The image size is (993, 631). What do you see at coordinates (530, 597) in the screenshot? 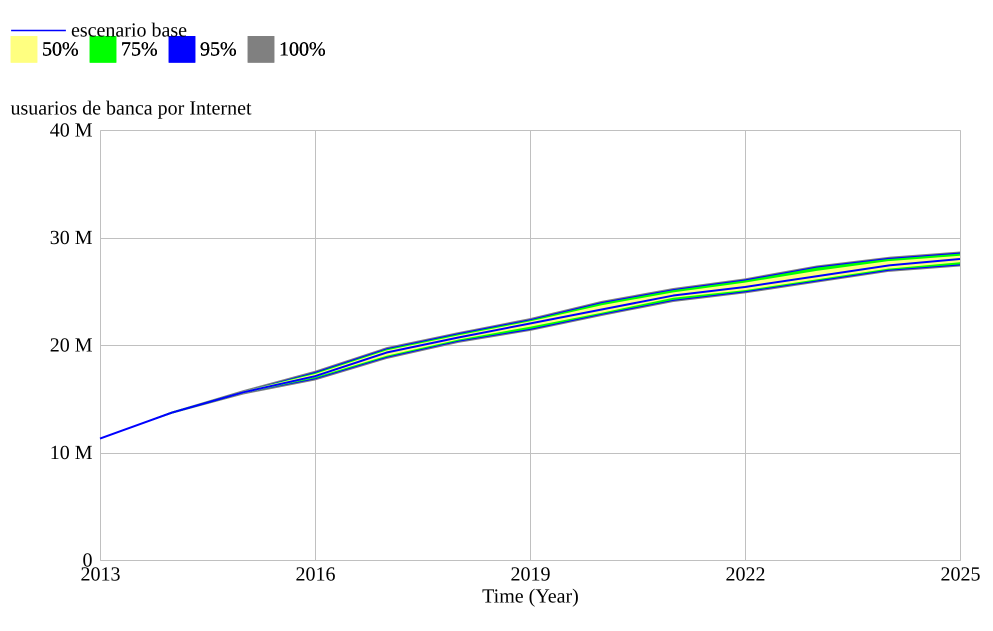
I see `x-axis-title: Time (Year)` at bounding box center [530, 597].